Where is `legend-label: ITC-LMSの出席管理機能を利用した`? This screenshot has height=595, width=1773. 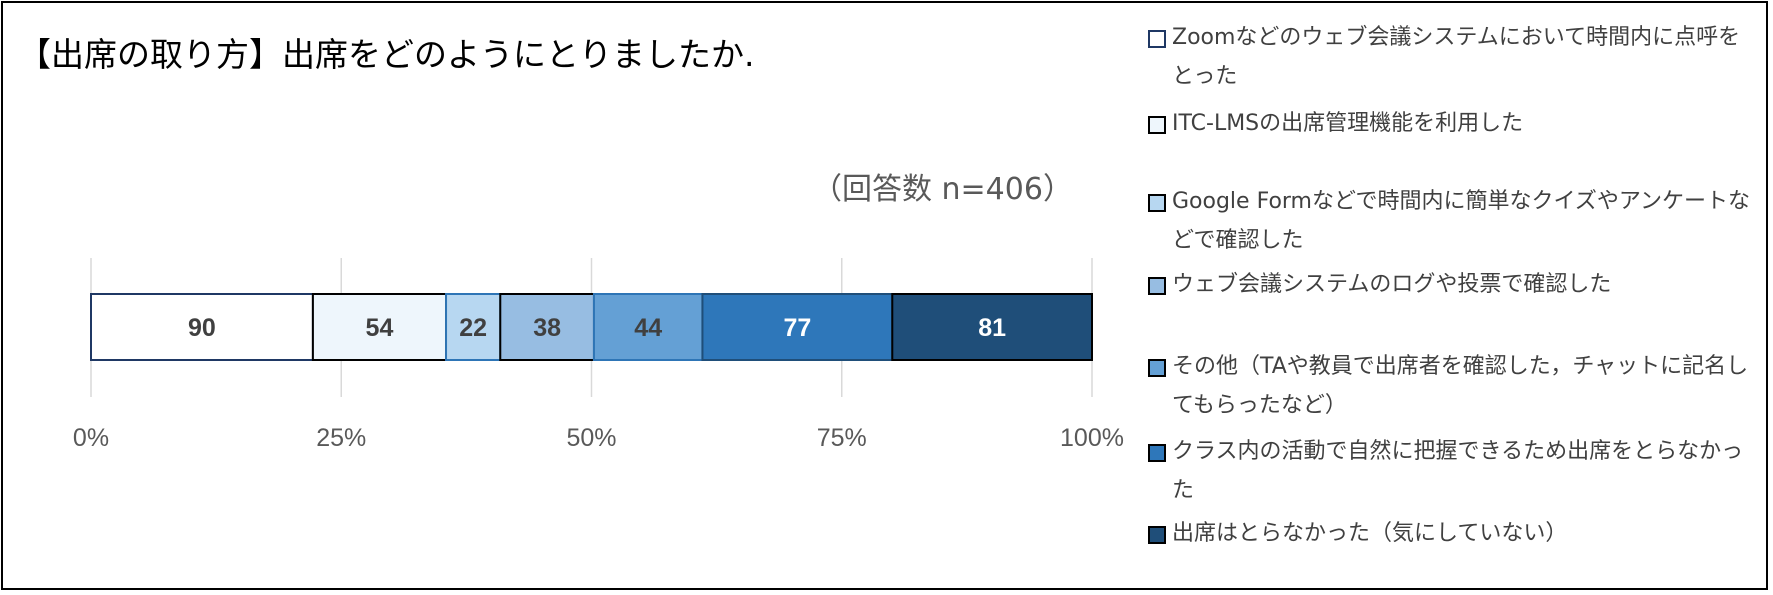
legend-label: ITC-LMSの出席管理機能を利用した is located at coordinates (1348, 123).